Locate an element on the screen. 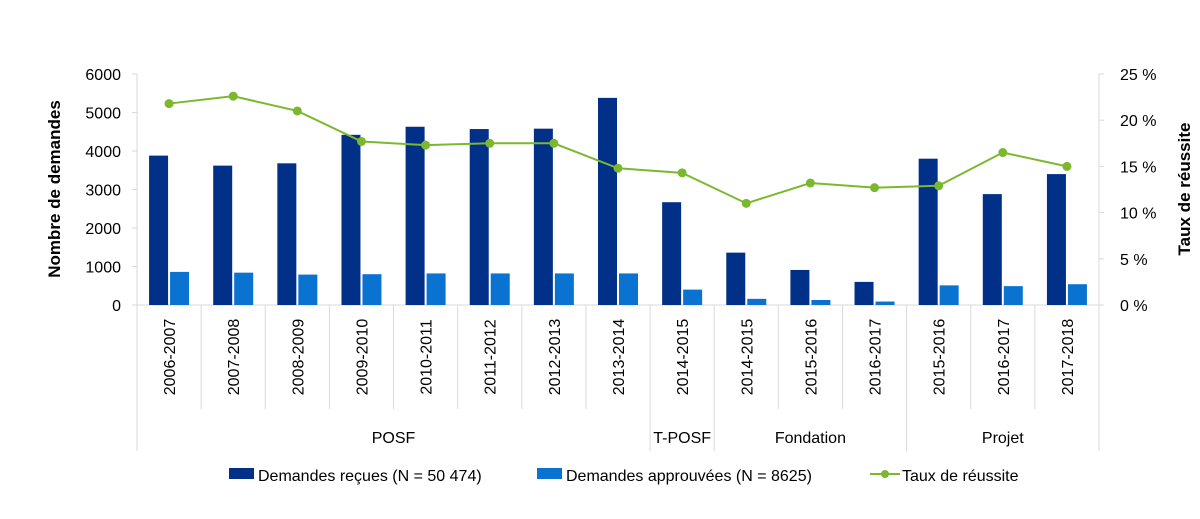  y2-tick-label: 0 % is located at coordinates (1134, 306).